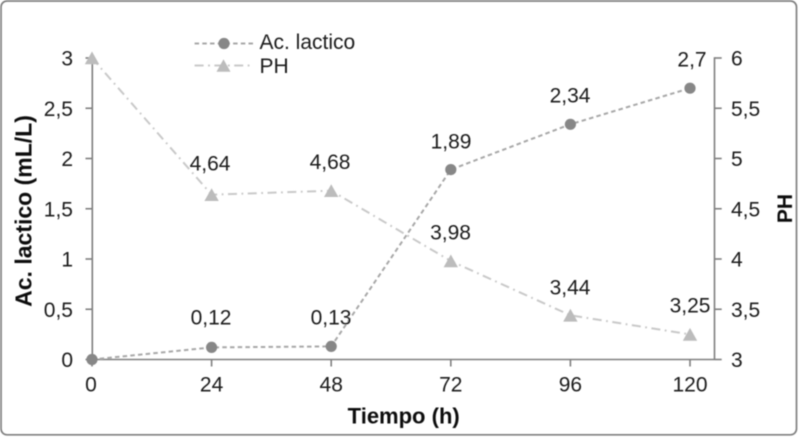  What do you see at coordinates (450, 385) in the screenshot?
I see `svg-text: 72` at bounding box center [450, 385].